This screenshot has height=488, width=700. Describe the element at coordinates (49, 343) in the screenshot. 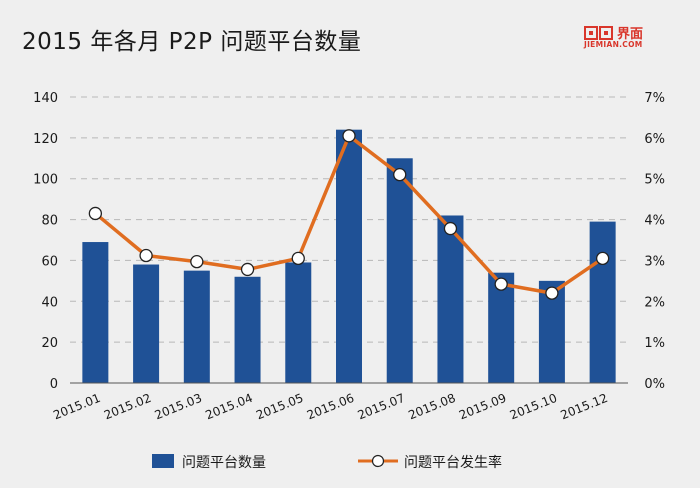

I see `left-tick-label: 20` at that location.